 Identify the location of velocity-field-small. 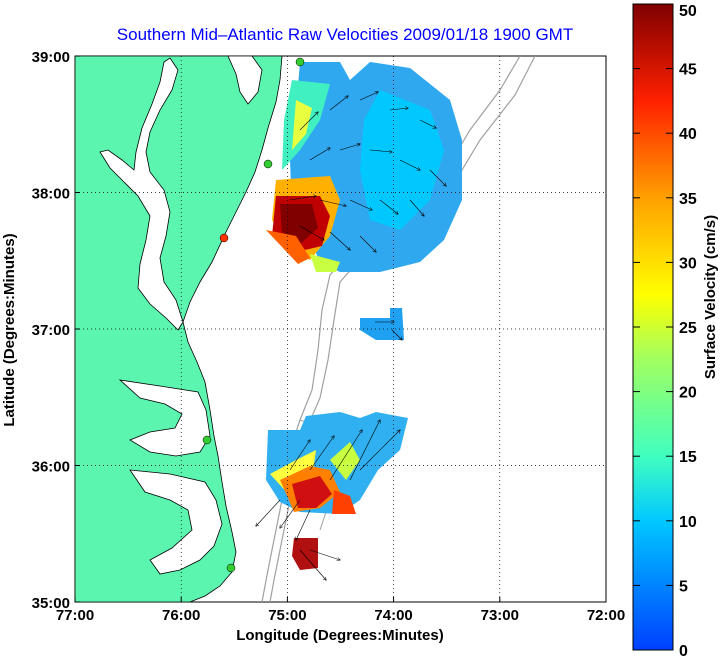
(382, 324).